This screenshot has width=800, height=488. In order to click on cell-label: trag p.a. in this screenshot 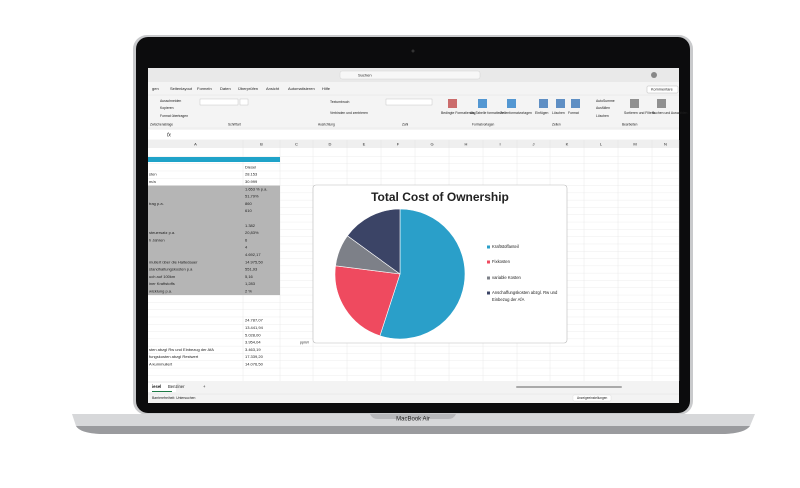, I will do `click(156, 203)`.